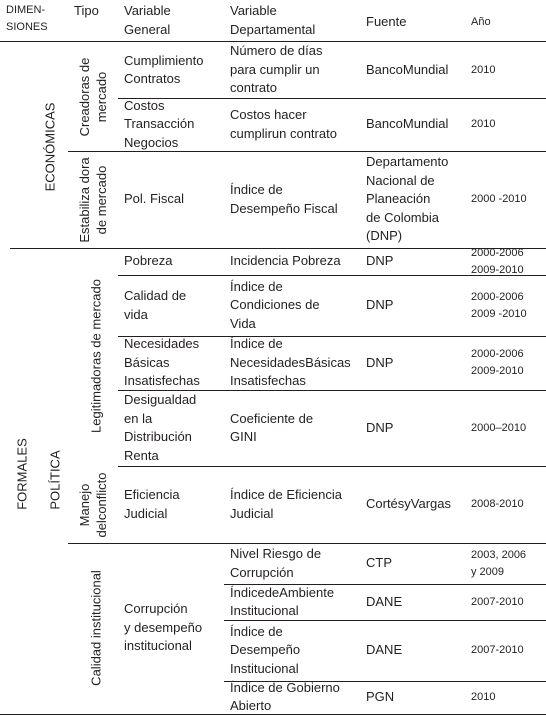  What do you see at coordinates (173, 363) in the screenshot?
I see `row-5-general: Necesidades Básicas Insatisfechas` at bounding box center [173, 363].